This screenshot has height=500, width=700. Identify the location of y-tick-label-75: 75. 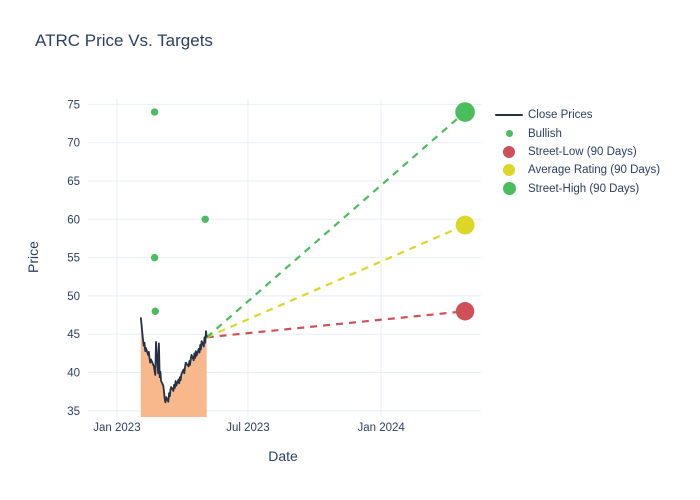
(73, 105).